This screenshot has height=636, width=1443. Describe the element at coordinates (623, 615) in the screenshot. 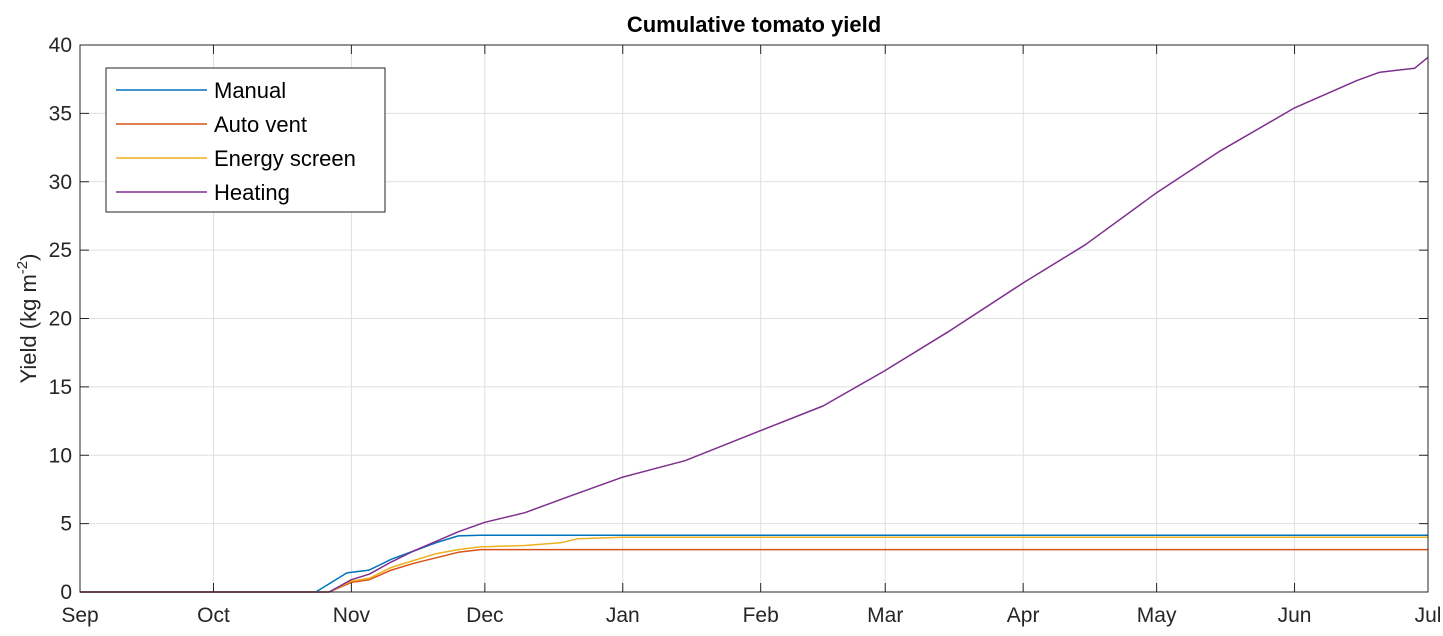

I see `x-tick-label: Jan` at that location.